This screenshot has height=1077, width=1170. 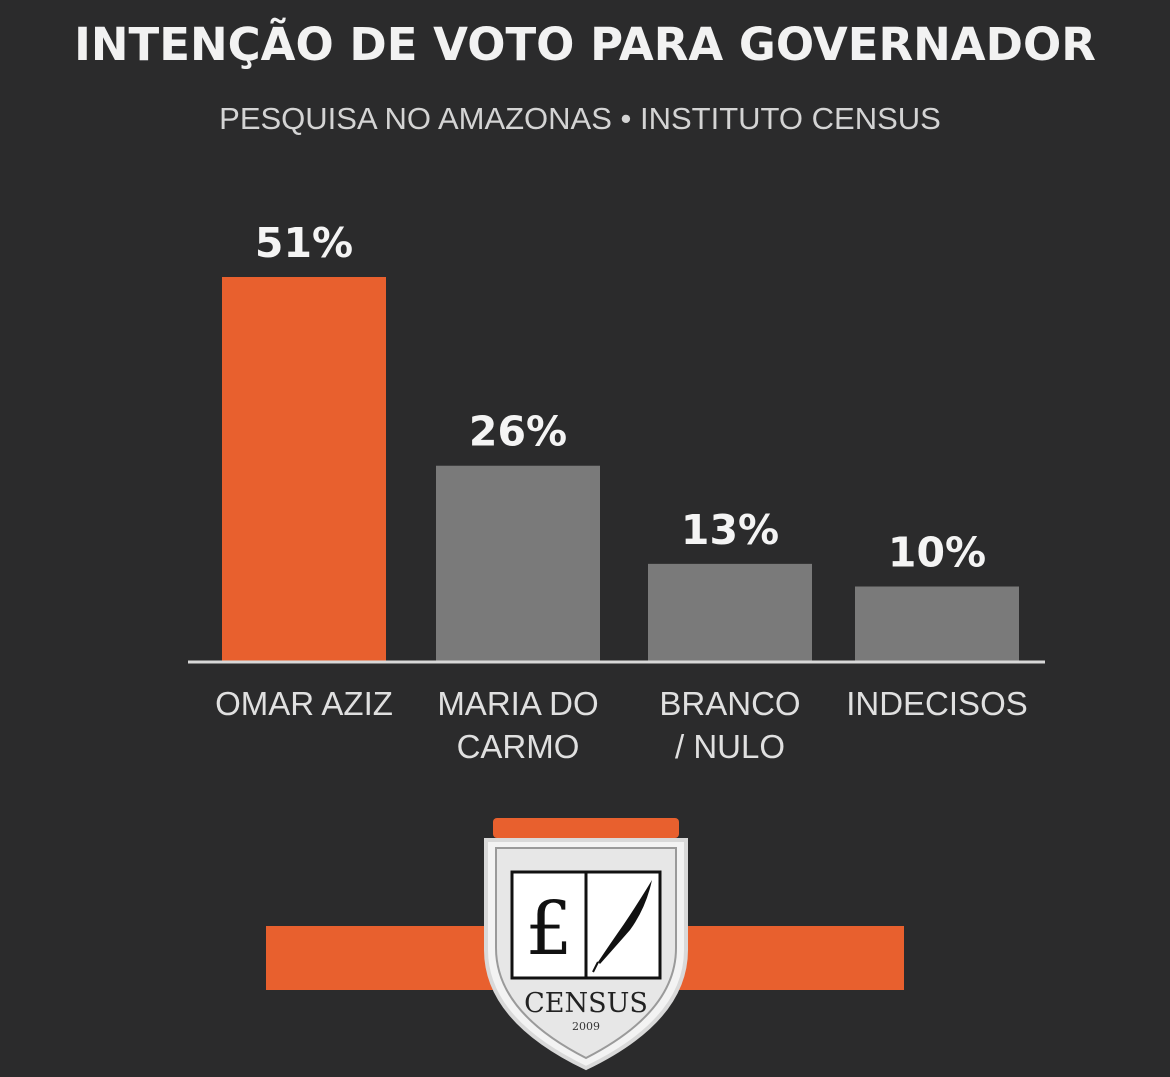 I want to click on logo-top-bar, so click(x=586, y=828).